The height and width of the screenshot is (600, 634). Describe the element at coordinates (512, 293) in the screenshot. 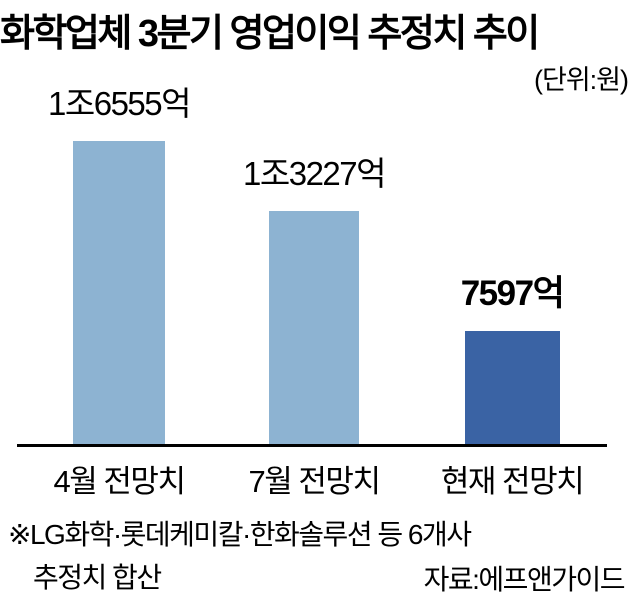

I see `bar-value-label-3: 7597억` at that location.